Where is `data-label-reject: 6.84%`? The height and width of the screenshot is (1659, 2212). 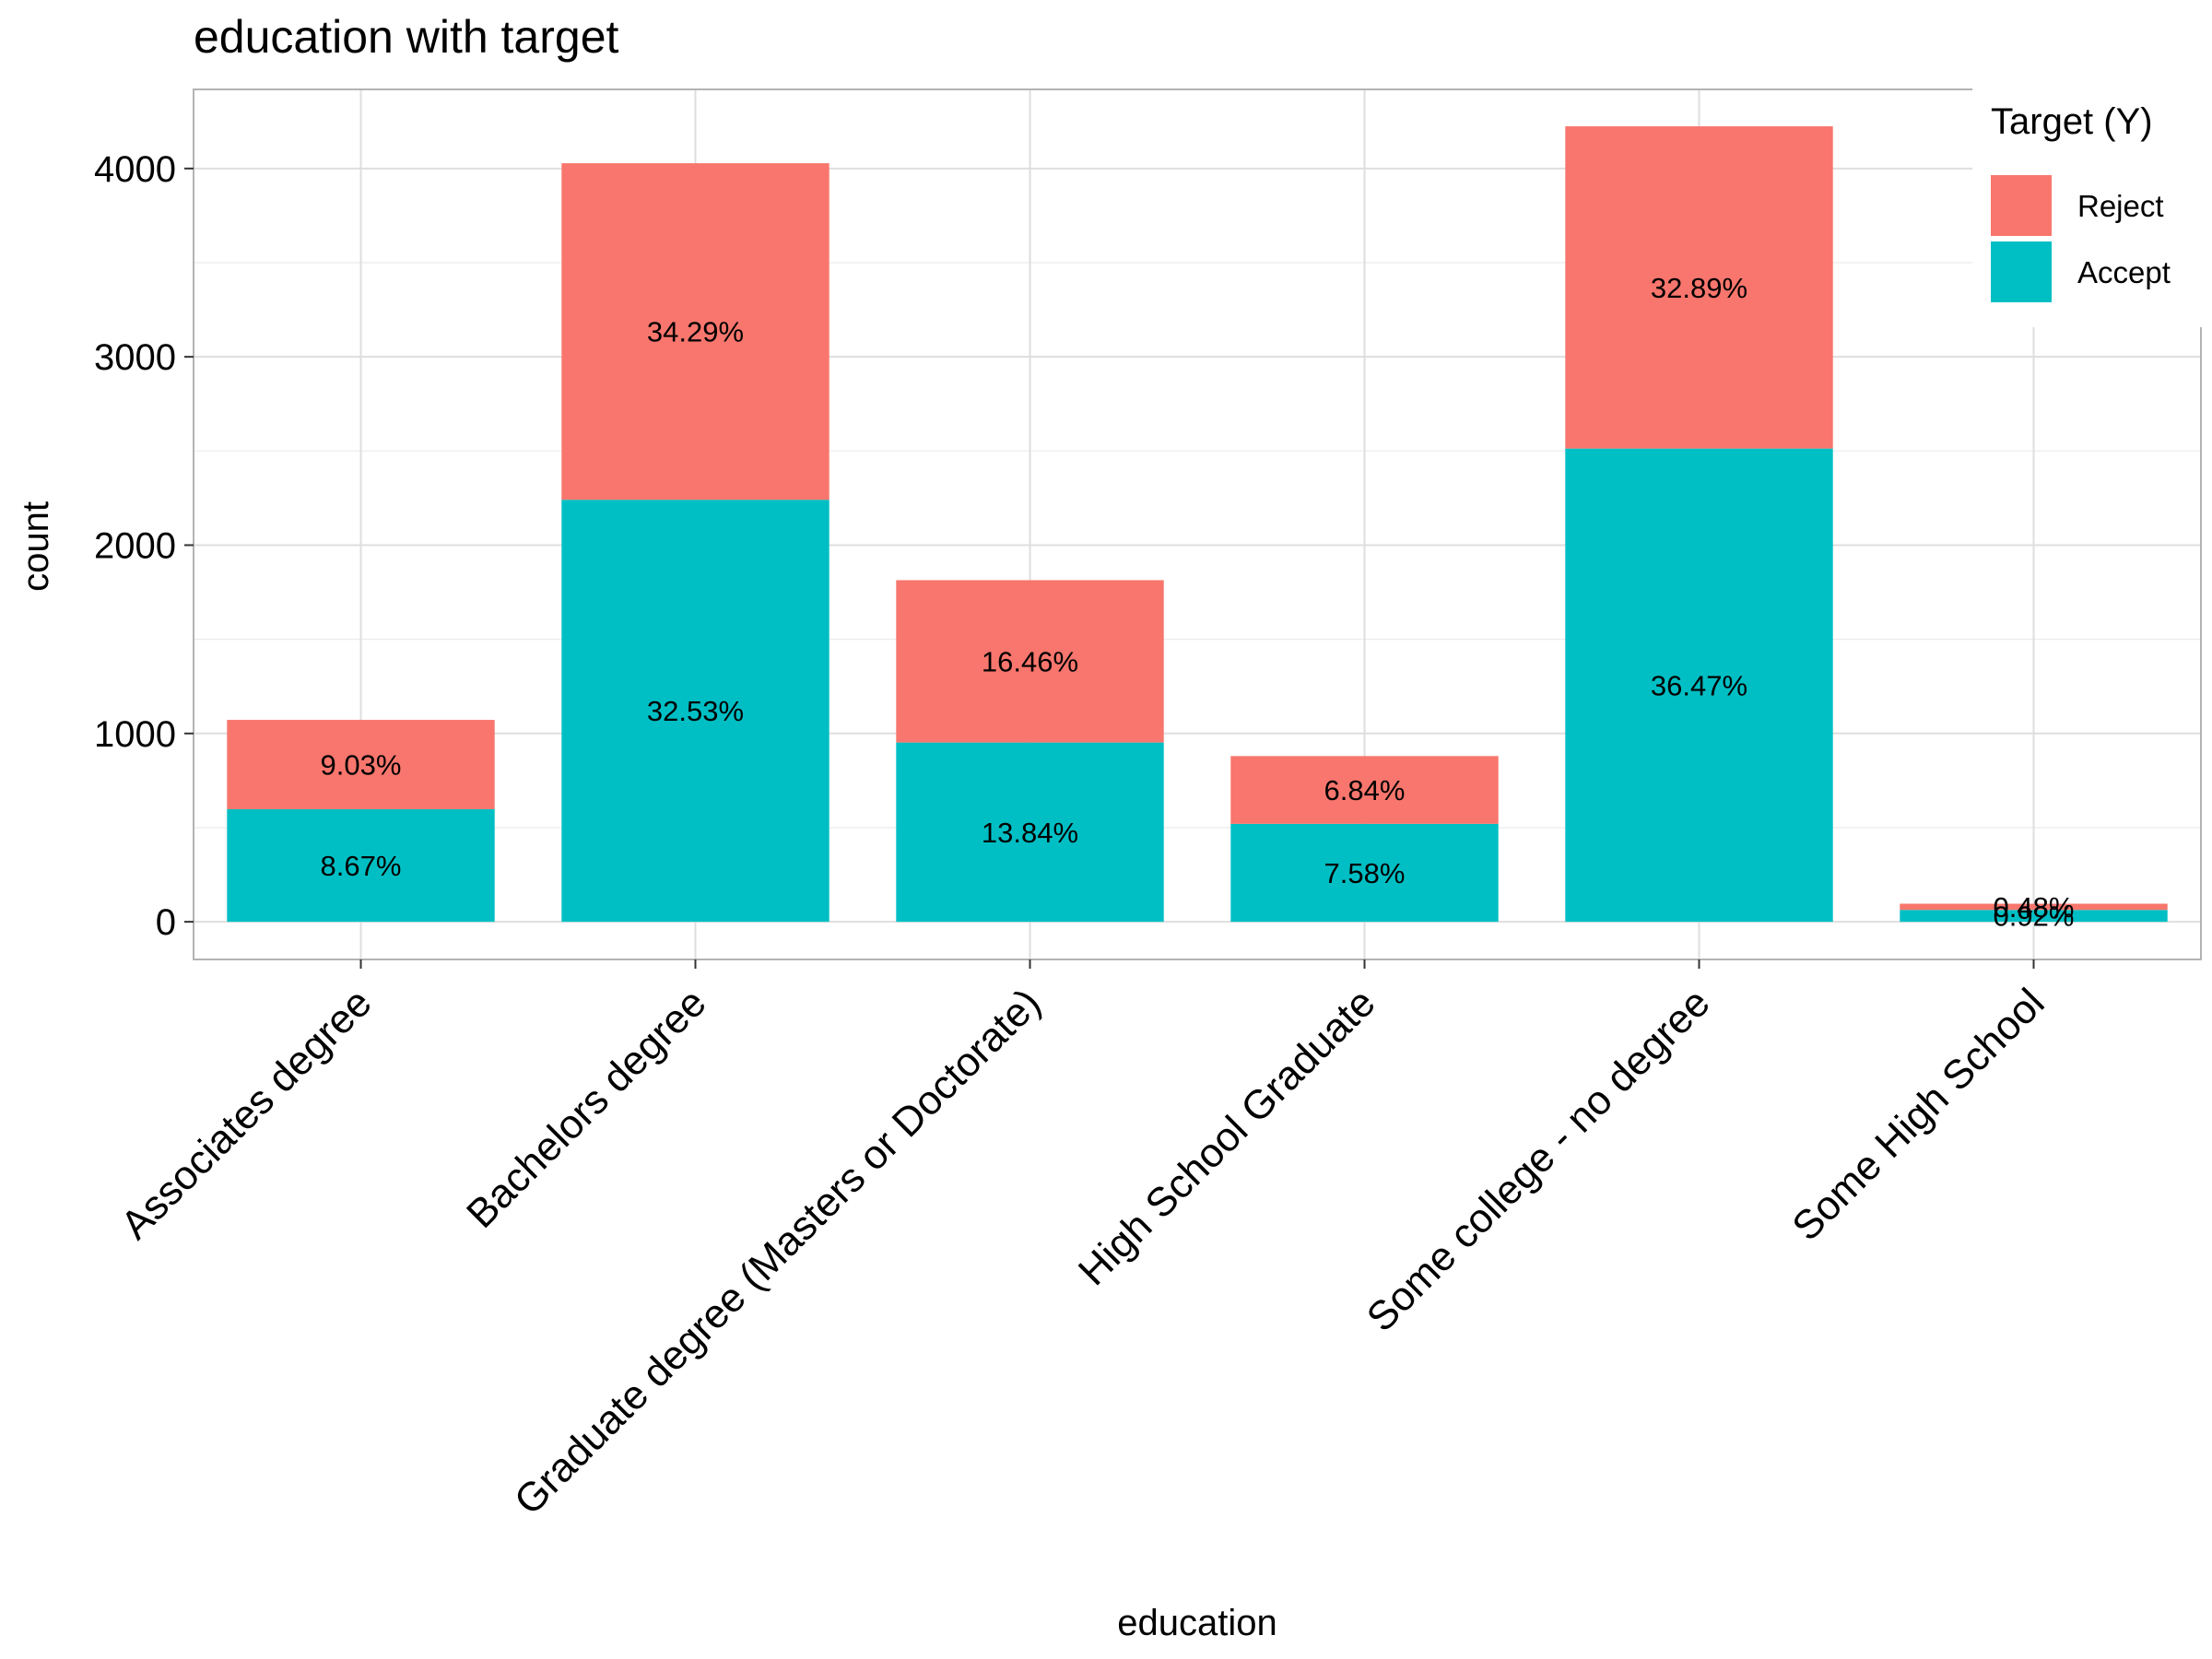
data-label-reject: 6.84% is located at coordinates (1365, 790).